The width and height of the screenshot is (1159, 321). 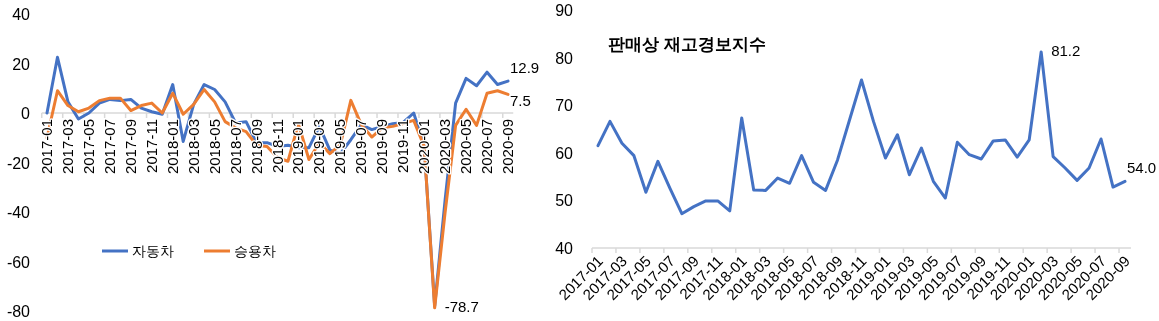 I want to click on y-tick-label: -80, so click(x=18, y=311).